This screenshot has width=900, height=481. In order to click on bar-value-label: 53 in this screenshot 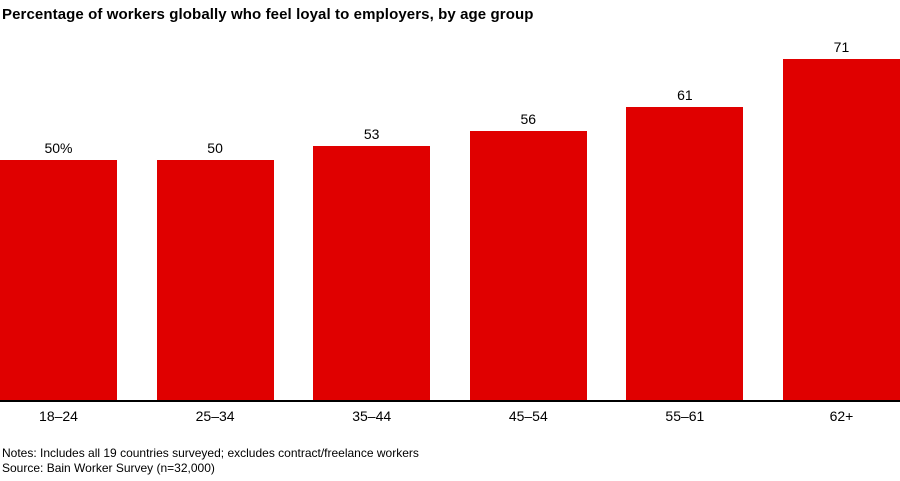, I will do `click(371, 134)`.